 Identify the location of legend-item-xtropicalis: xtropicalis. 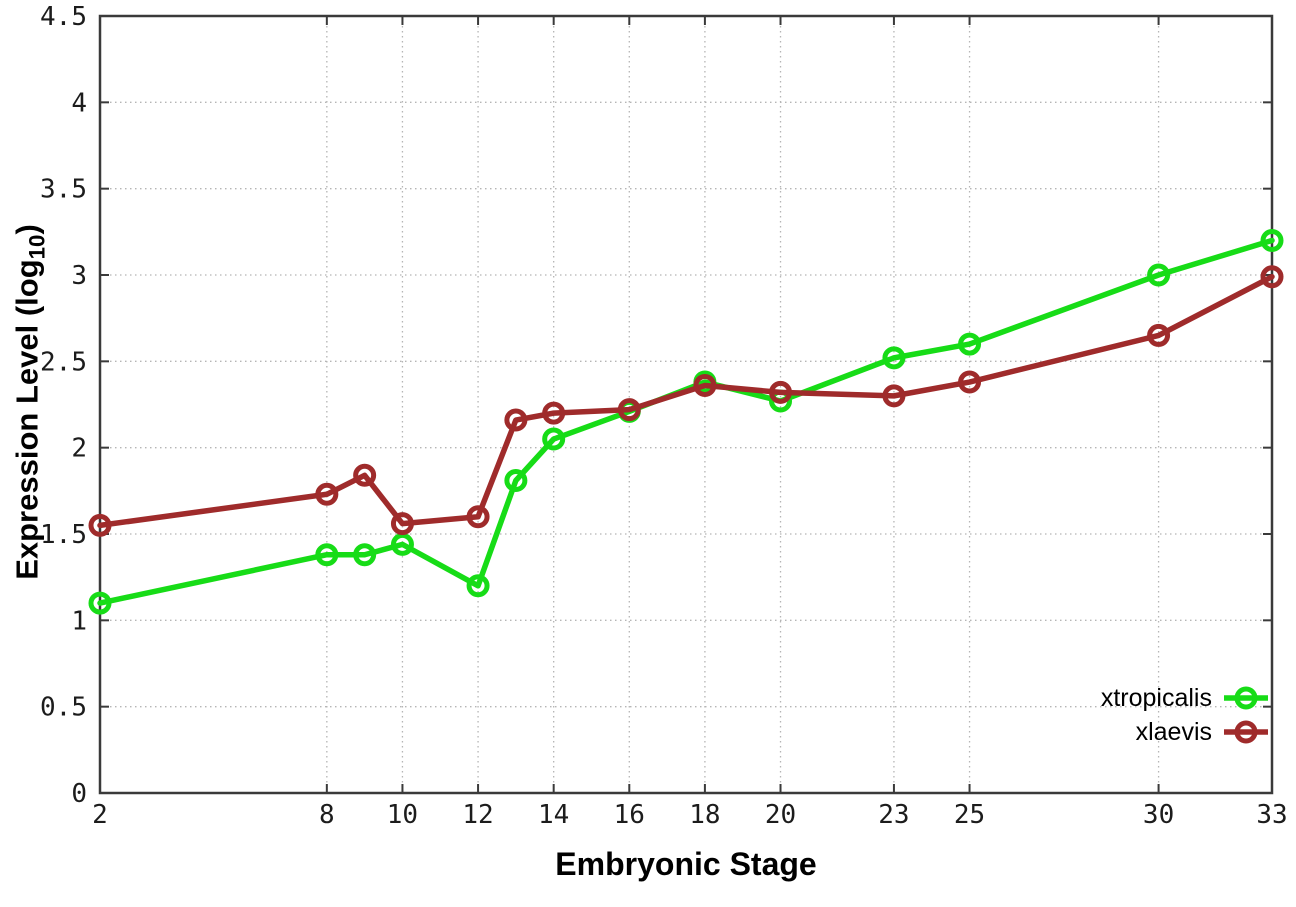
(1185, 698).